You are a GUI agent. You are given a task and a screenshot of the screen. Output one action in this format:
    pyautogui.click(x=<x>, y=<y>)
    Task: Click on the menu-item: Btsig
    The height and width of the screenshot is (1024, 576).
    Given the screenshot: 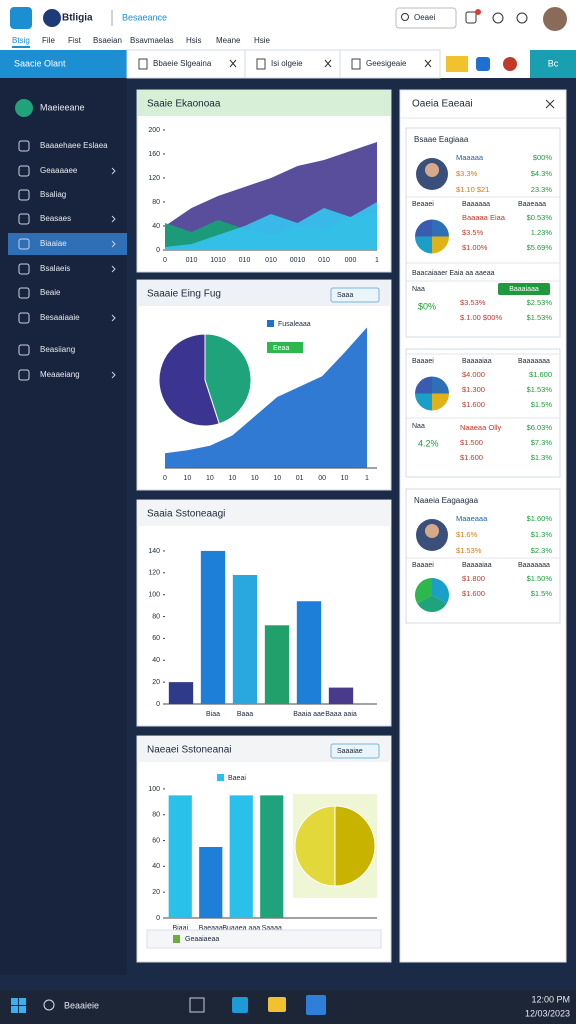 What is the action you would take?
    pyautogui.click(x=21, y=40)
    